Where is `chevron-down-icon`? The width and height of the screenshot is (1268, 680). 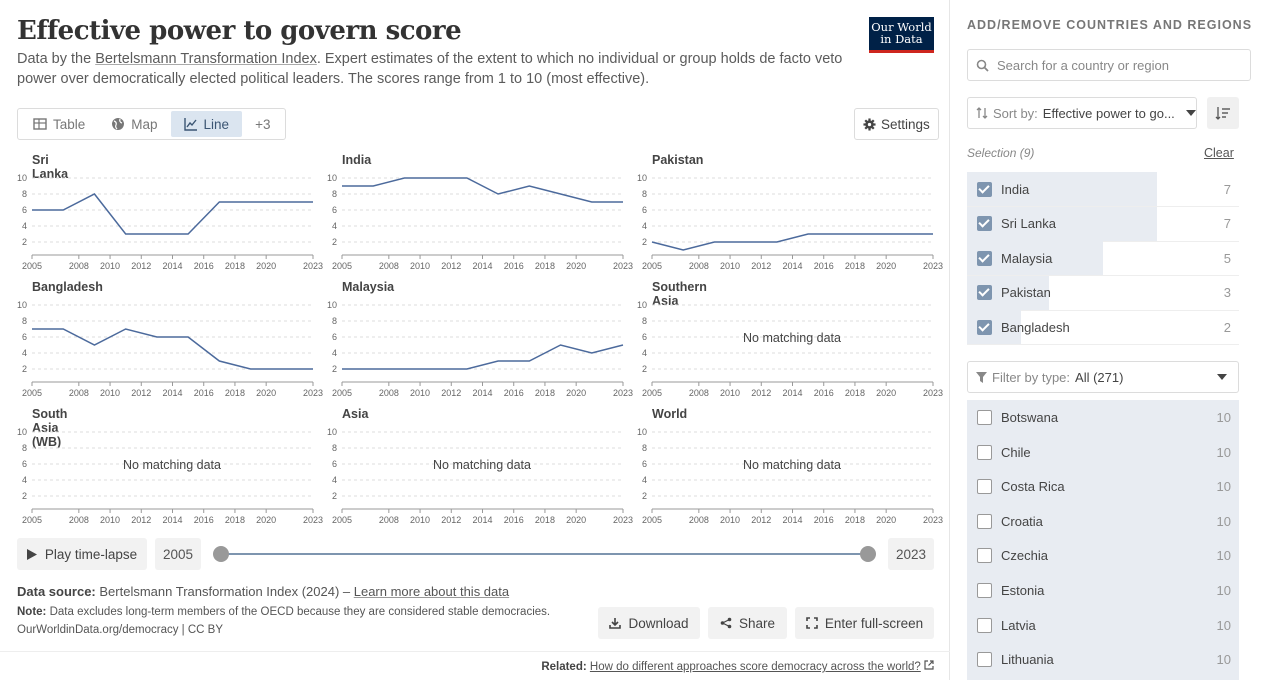 chevron-down-icon is located at coordinates (1190, 113).